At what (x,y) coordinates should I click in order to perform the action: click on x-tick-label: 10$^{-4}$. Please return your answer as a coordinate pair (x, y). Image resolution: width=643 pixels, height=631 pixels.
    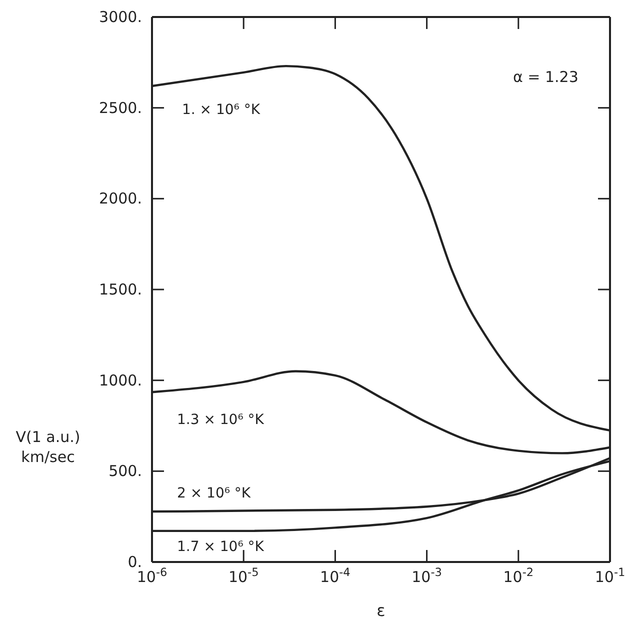
    Looking at the image, I should click on (335, 576).